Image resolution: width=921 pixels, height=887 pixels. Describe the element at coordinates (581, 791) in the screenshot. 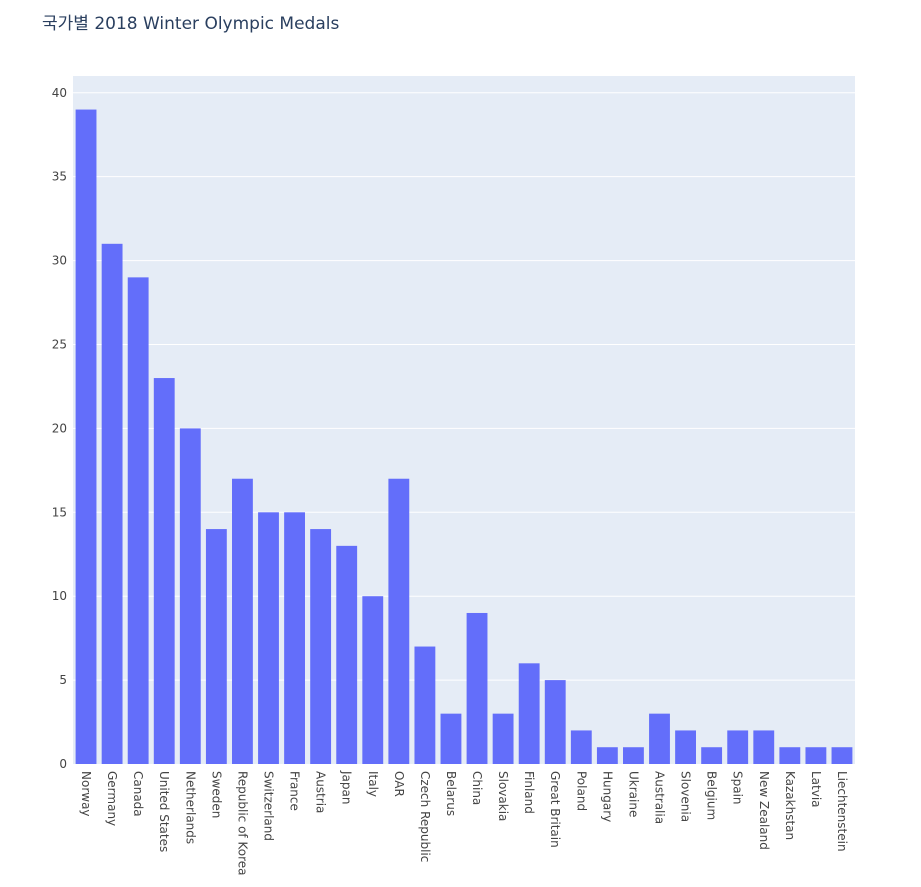

I see `x-tick-label: Poland` at that location.